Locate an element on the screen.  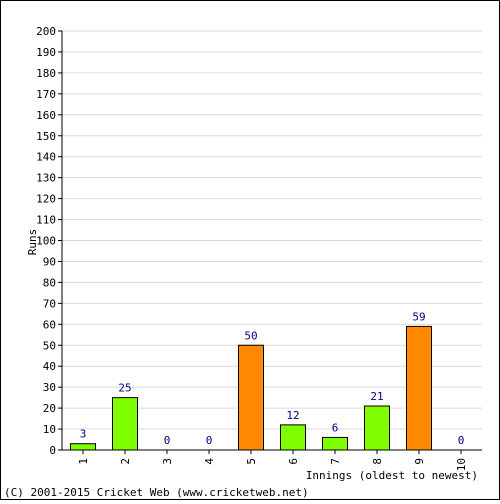
value-label: 6 is located at coordinates (335, 427).